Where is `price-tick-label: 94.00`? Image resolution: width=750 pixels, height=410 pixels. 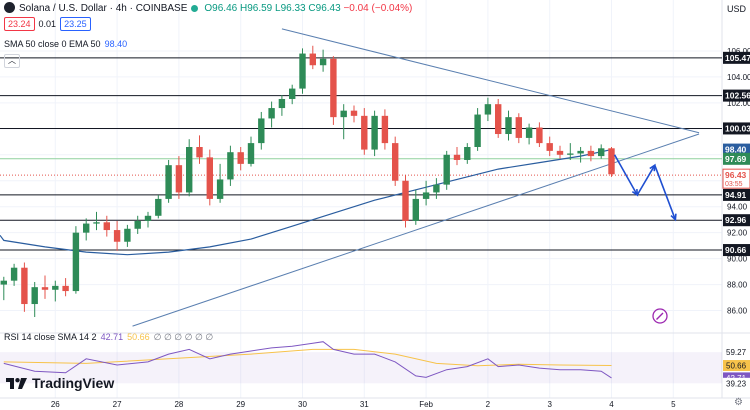
price-tick-label: 94.00 is located at coordinates (737, 207).